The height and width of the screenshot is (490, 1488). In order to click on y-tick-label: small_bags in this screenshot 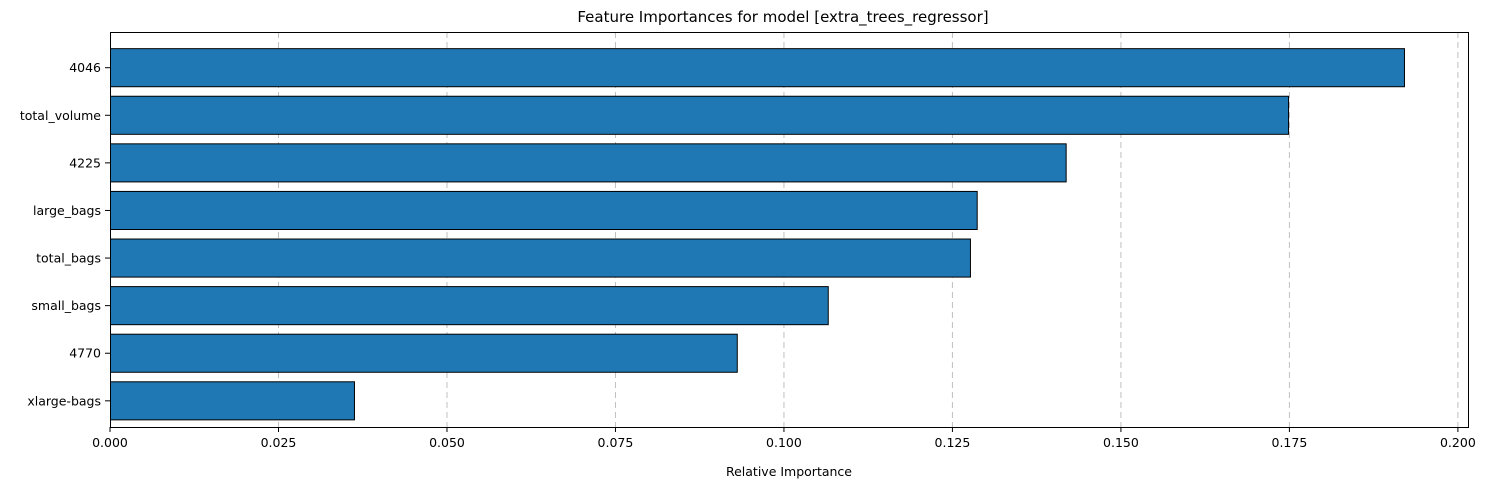, I will do `click(66, 305)`.